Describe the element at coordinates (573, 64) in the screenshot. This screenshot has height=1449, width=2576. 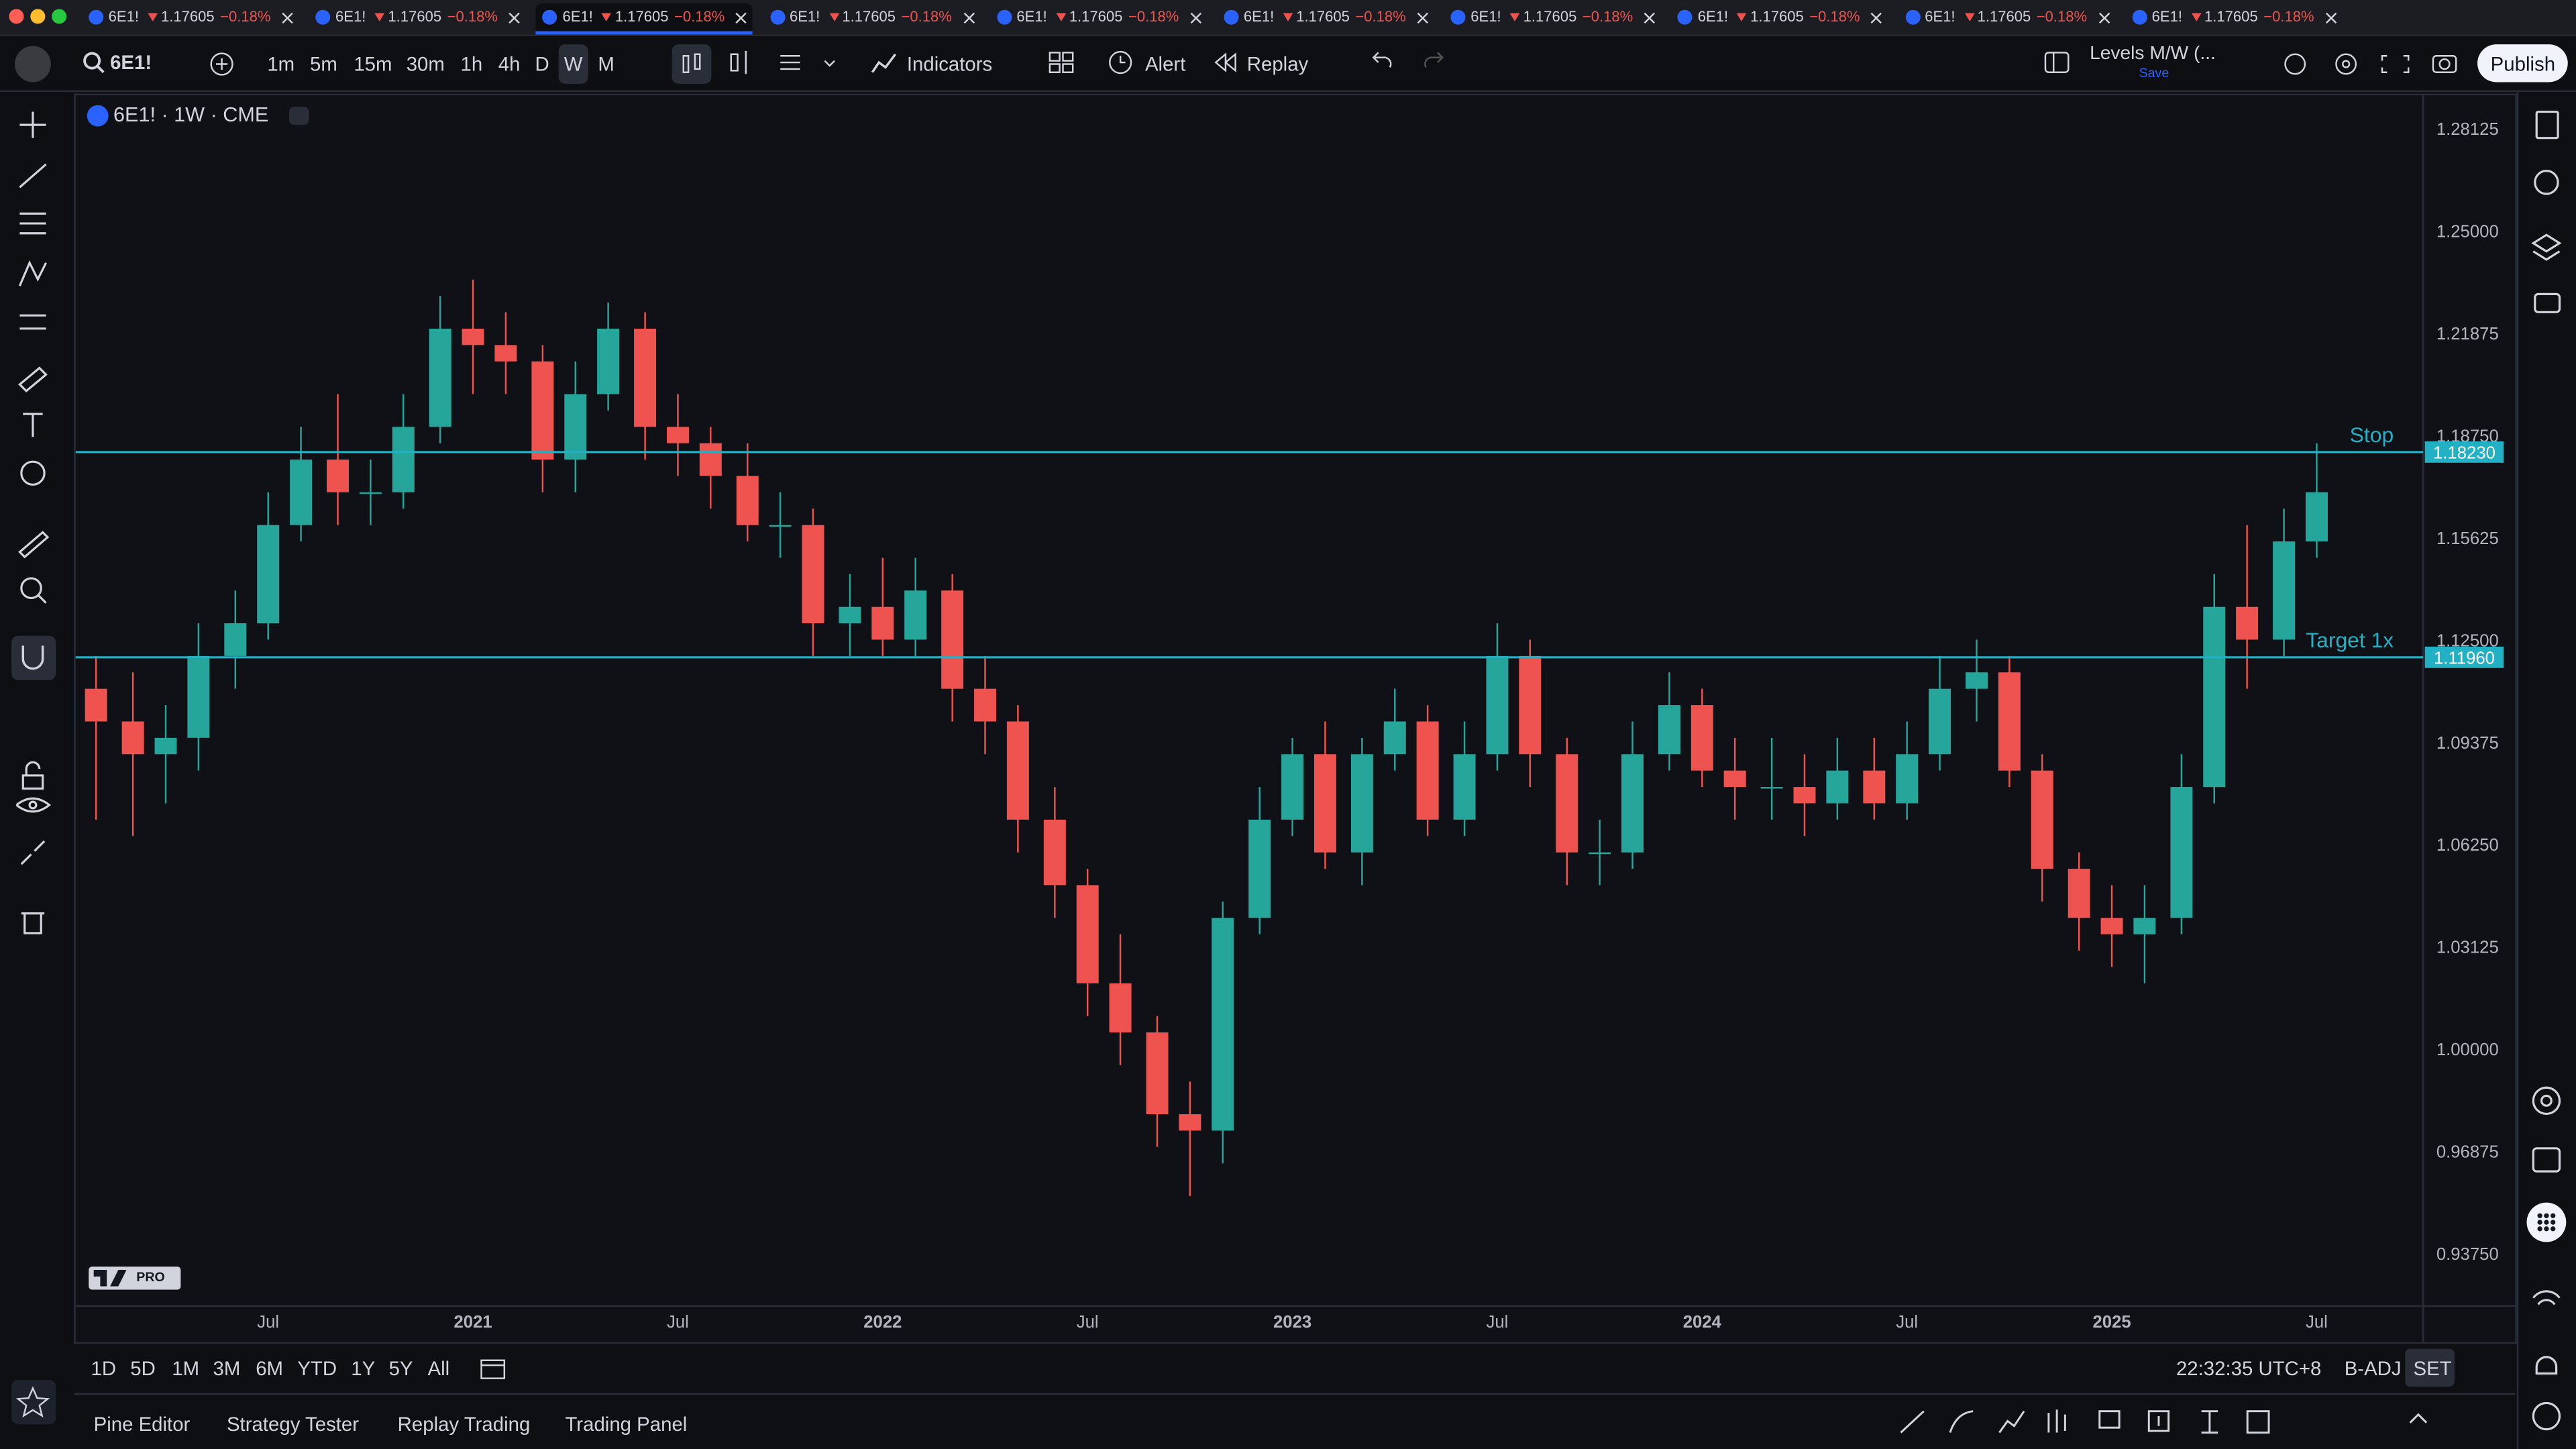
I see `interval-button: W` at that location.